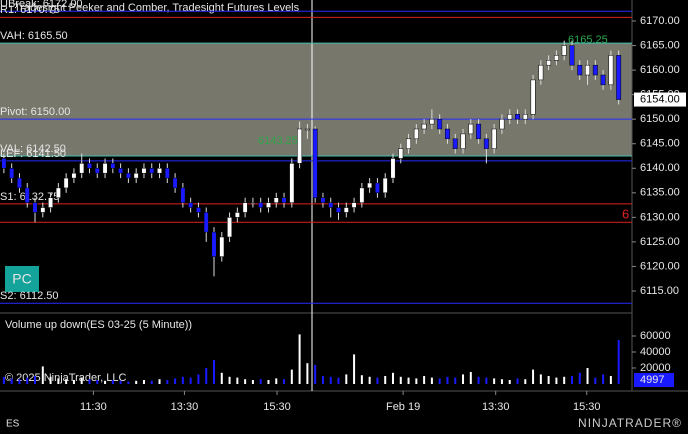  Describe the element at coordinates (660, 21) in the screenshot. I see `y-tick-label: 6170.00` at that location.